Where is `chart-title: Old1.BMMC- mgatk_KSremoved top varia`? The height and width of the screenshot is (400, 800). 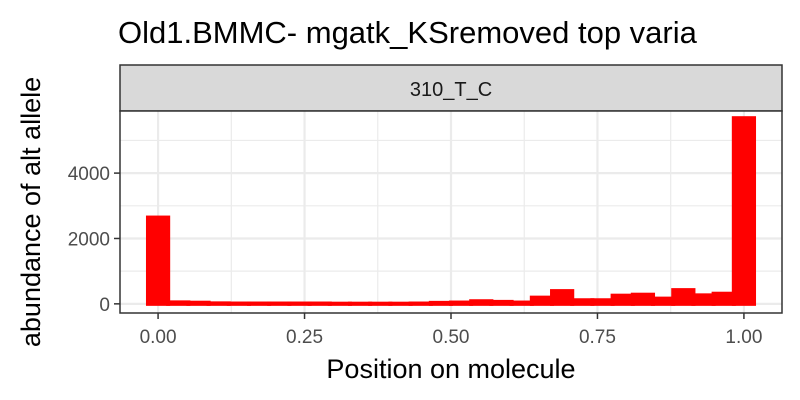 chart-title: Old1.BMMC- mgatk_KSremoved top varia is located at coordinates (408, 32).